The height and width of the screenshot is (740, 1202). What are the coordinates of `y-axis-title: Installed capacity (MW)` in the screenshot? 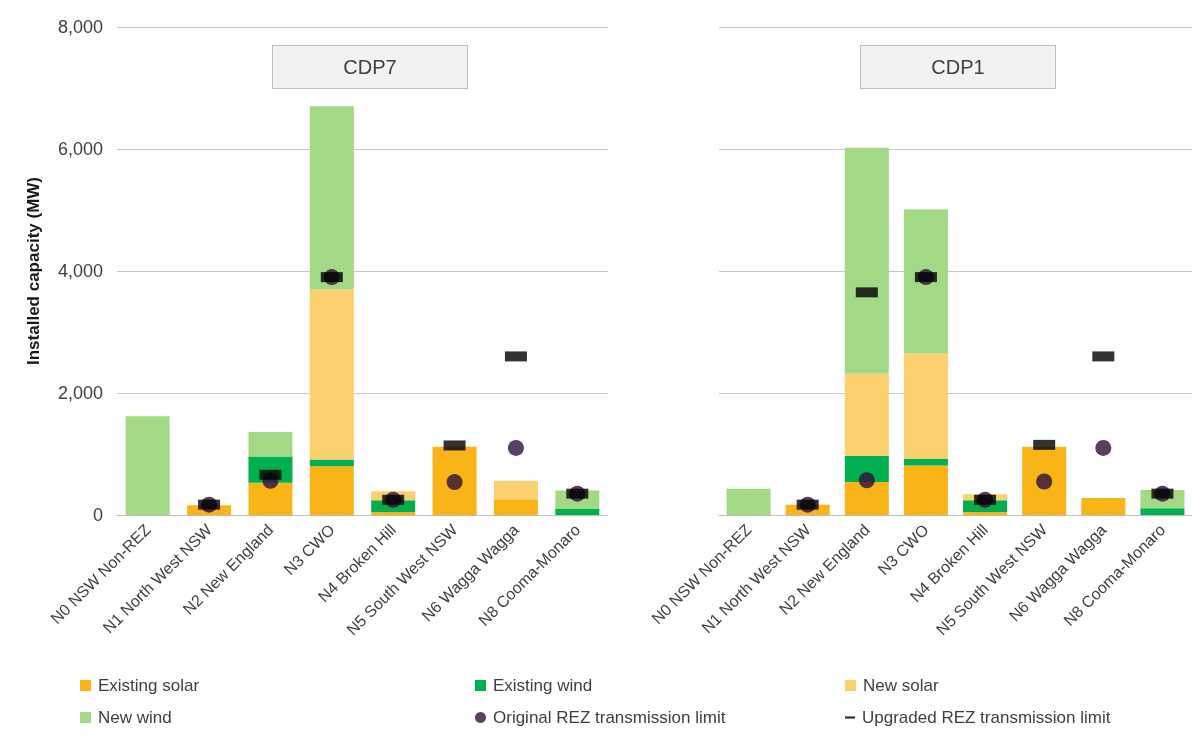 It's located at (33, 271).